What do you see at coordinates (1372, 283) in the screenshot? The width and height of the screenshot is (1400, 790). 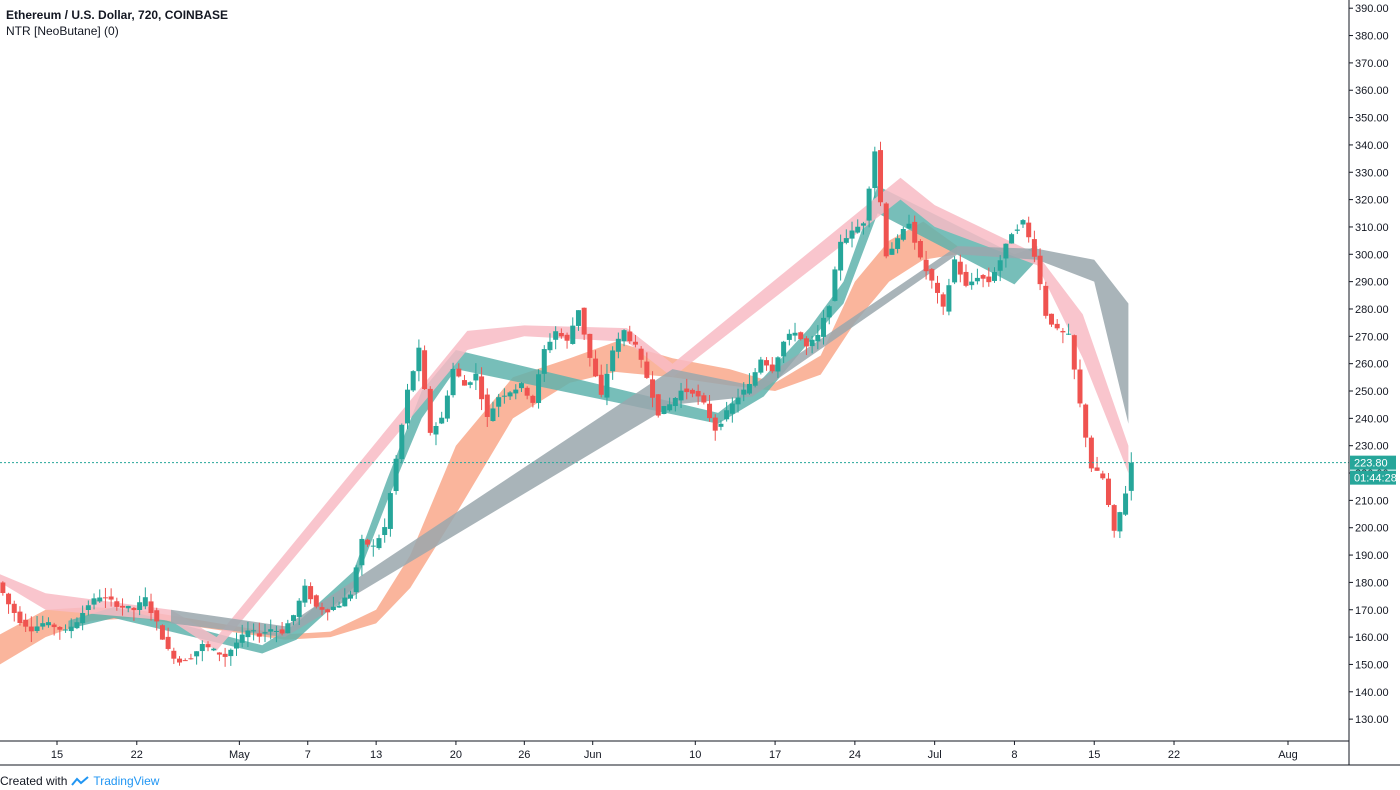 I see `y-tick-label: 290.00` at bounding box center [1372, 283].